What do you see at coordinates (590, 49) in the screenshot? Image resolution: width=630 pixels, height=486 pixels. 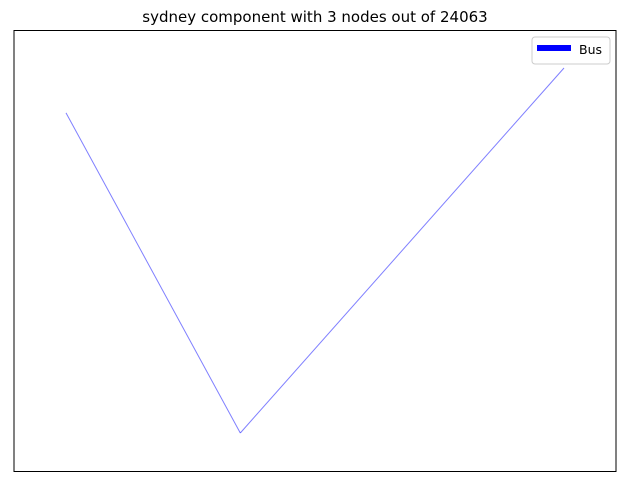 I see `legend-label-bus: Bus` at bounding box center [590, 49].